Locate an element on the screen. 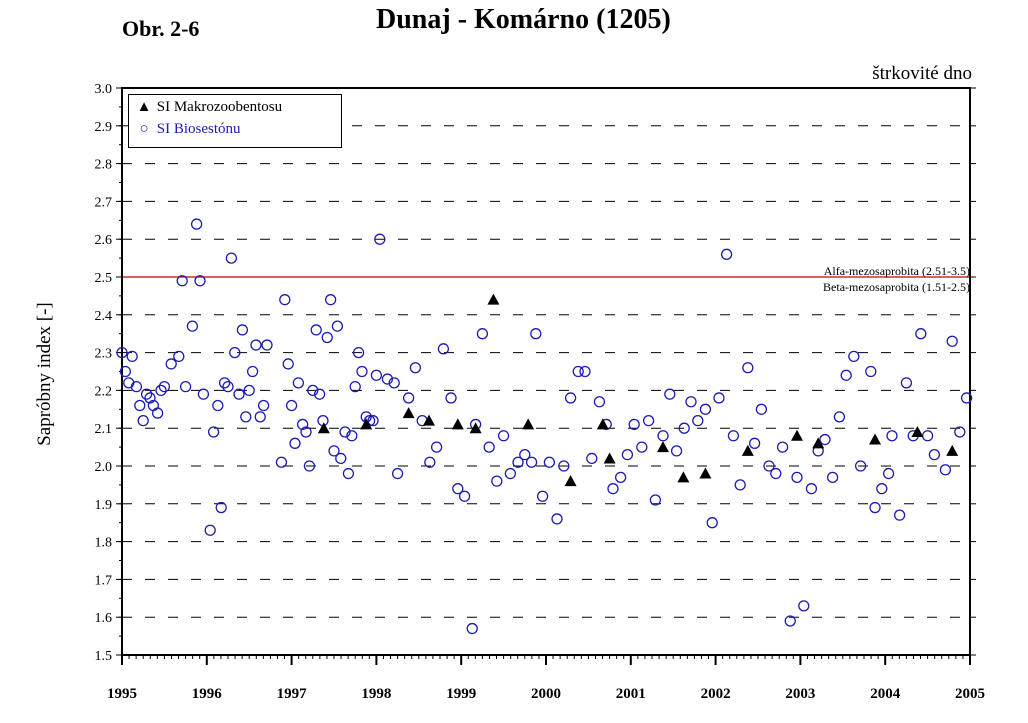  x-tick-label-1996: 1996 is located at coordinates (207, 694).